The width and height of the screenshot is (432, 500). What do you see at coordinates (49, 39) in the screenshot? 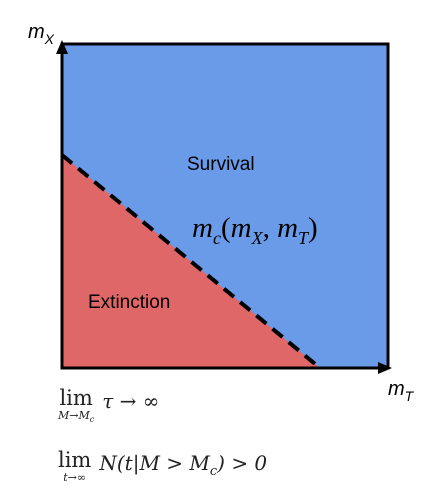
I see `y-axis-label-sub: X` at bounding box center [49, 39].